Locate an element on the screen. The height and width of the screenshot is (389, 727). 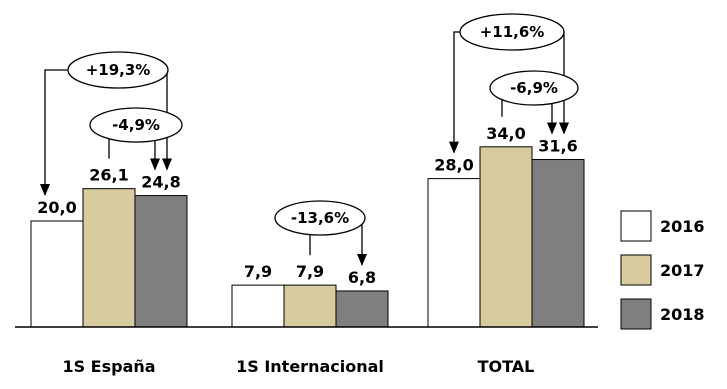
annotation-label: -6,9% is located at coordinates (534, 88).